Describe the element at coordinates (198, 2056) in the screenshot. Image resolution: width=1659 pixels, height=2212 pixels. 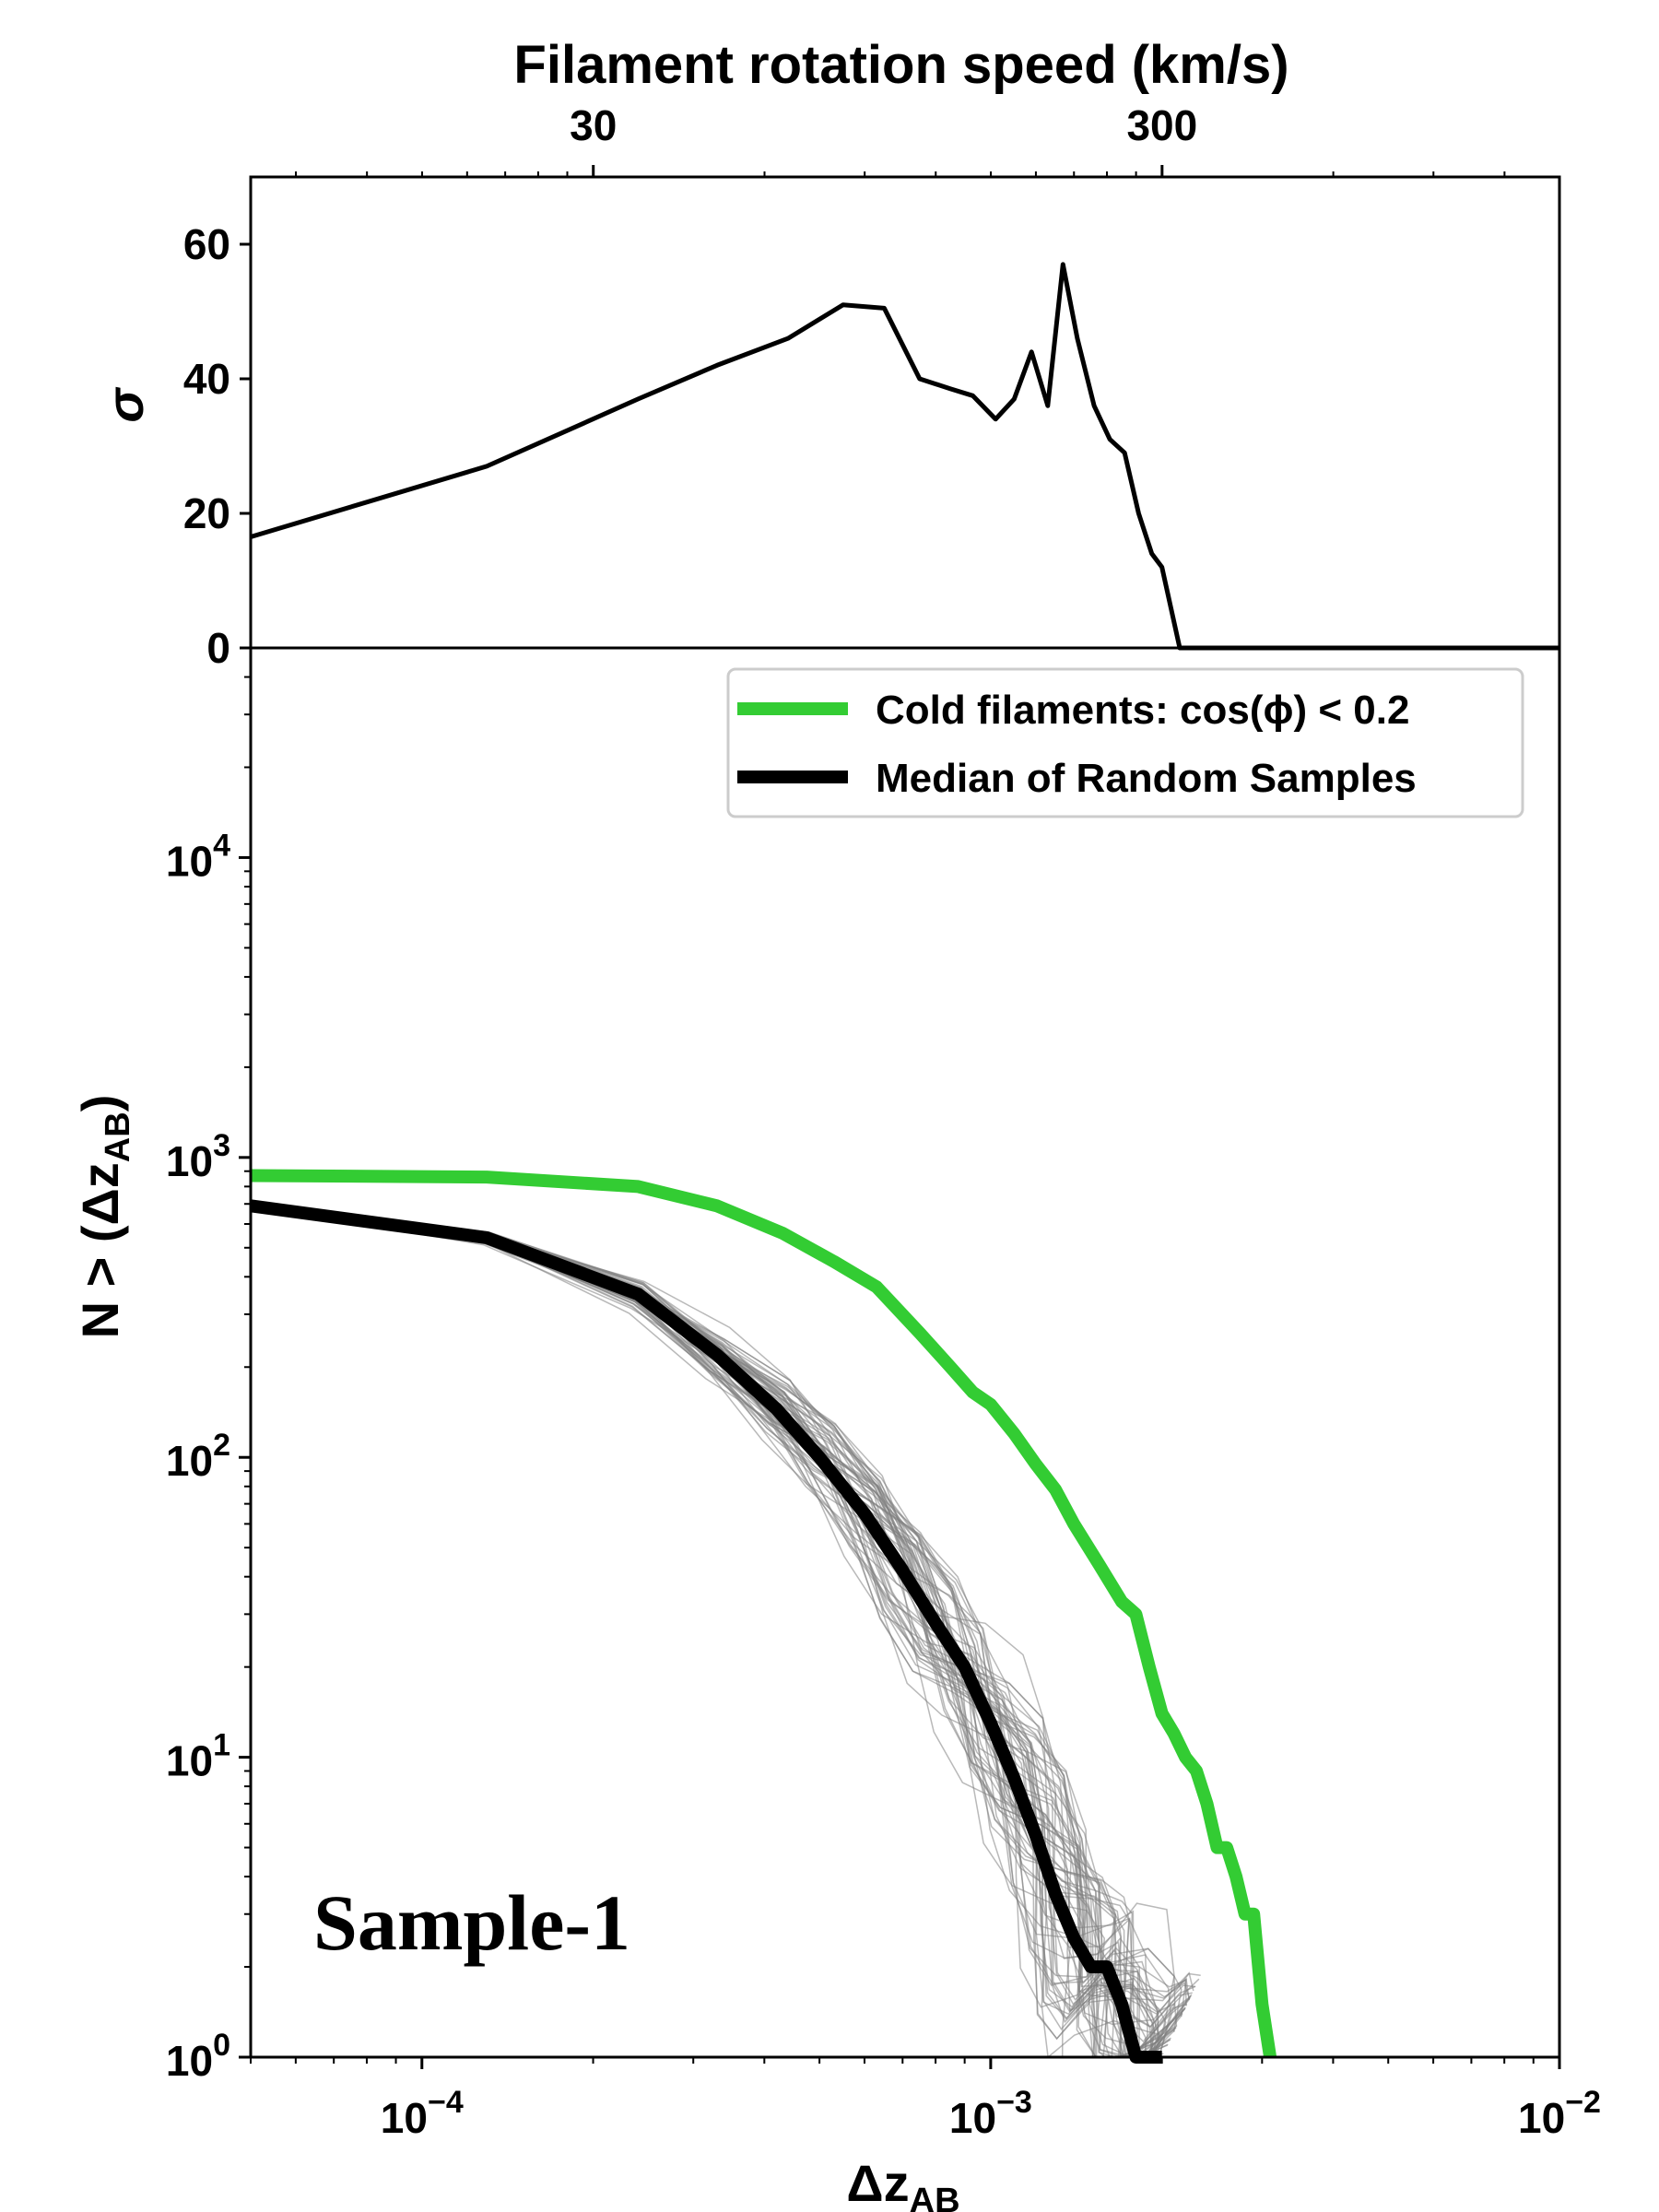
I see `bottom-ytick-label: 100` at that location.